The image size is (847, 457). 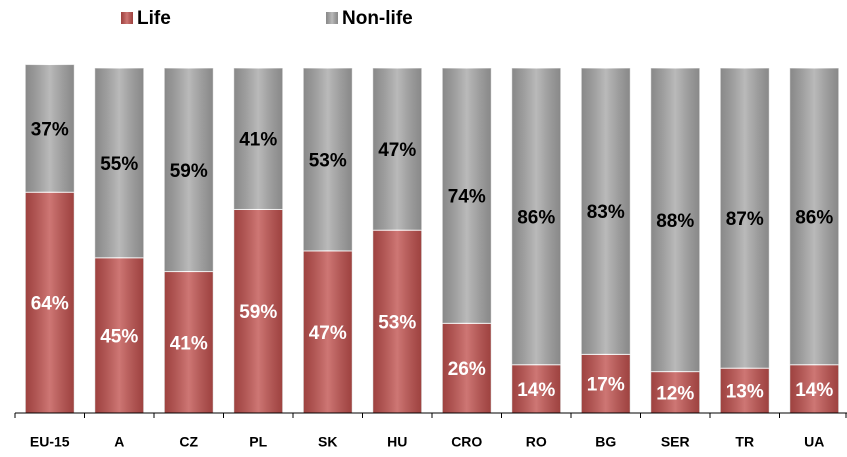 What do you see at coordinates (154, 18) in the screenshot?
I see `legend-label: Life` at bounding box center [154, 18].